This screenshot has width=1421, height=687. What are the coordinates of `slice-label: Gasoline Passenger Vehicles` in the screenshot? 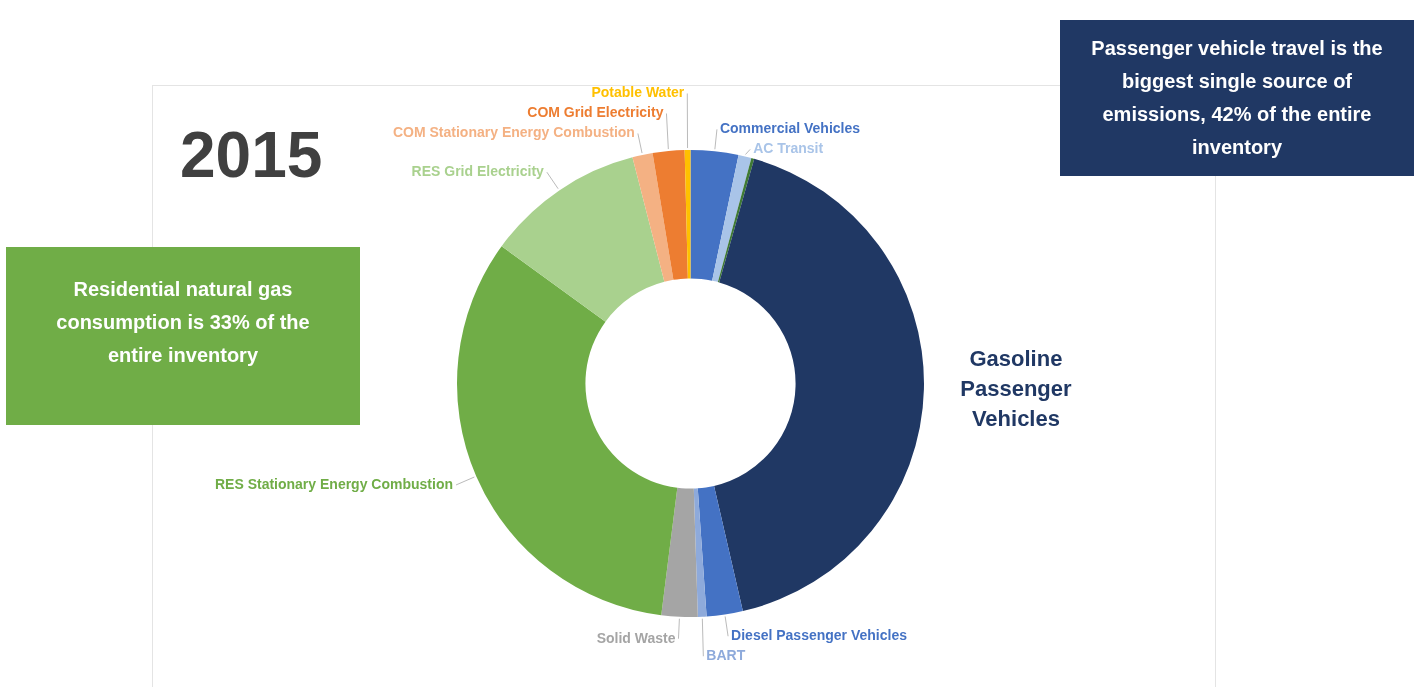 It's located at (1016, 388).